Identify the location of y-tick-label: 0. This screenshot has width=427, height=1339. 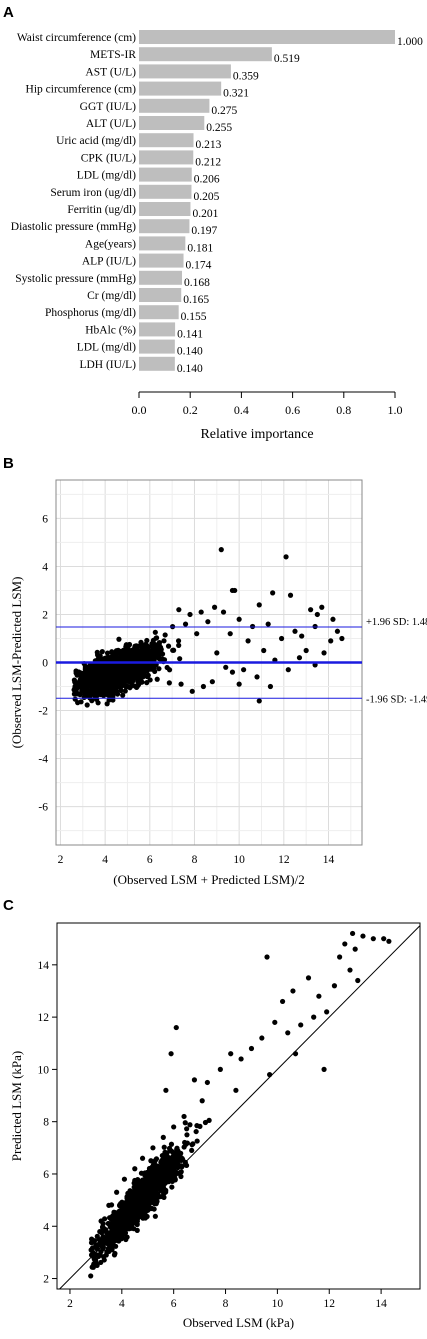
(45, 664).